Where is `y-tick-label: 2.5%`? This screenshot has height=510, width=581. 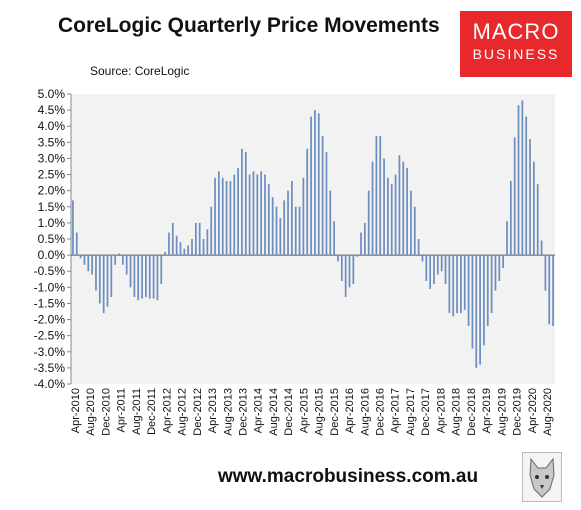 y-tick-label: 2.5% is located at coordinates (52, 175).